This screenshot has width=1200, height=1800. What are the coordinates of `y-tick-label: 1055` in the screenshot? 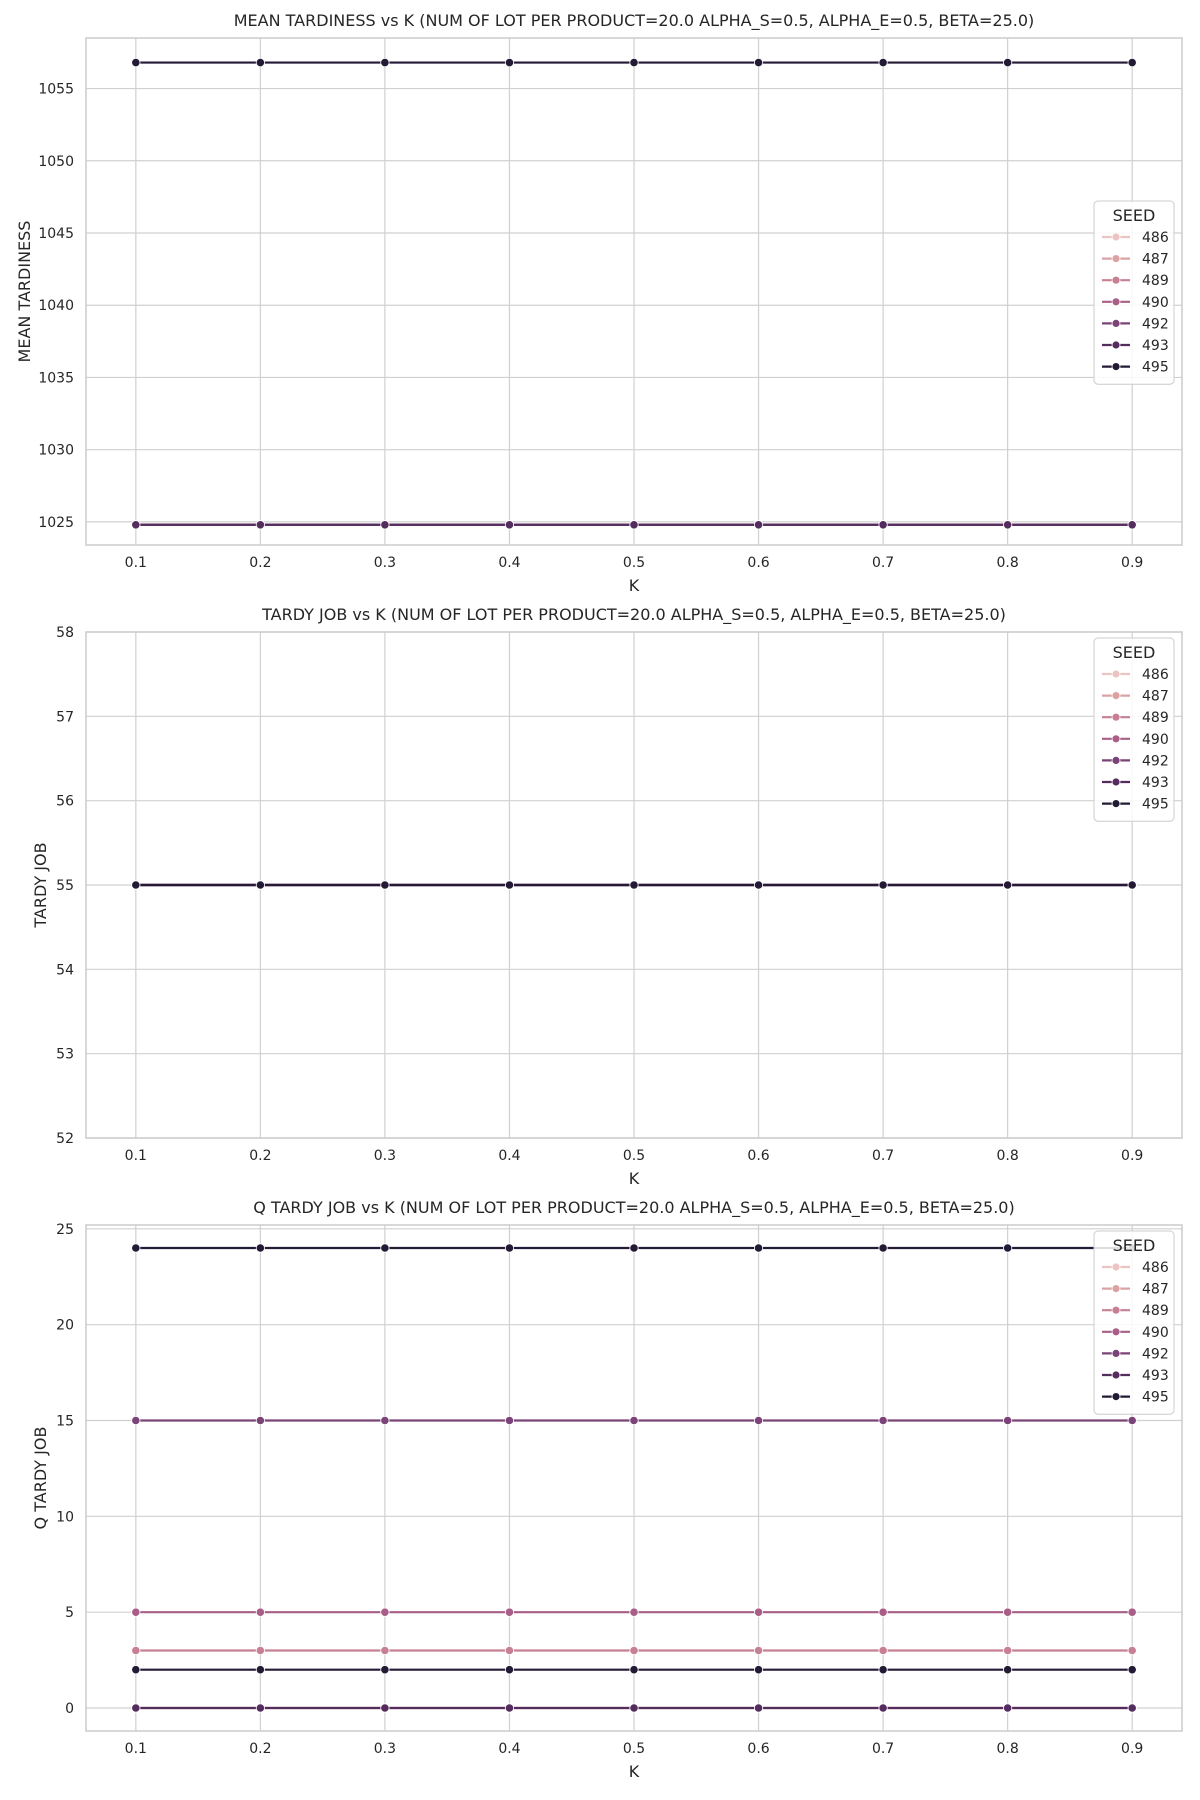 It's located at (56, 90).